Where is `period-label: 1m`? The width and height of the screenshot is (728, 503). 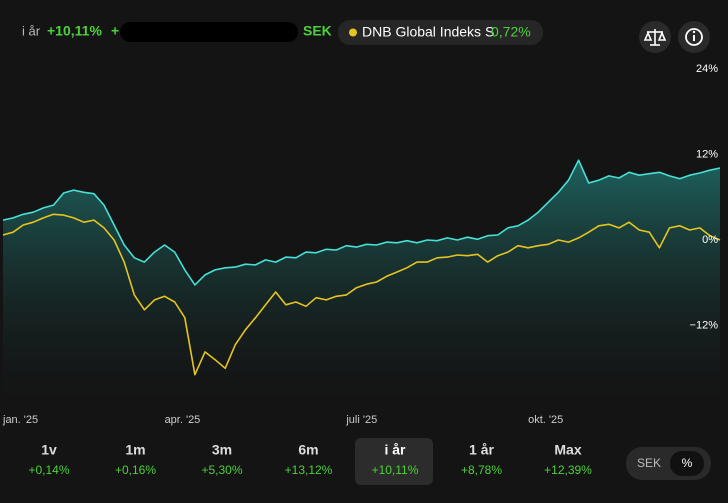 period-label: 1m is located at coordinates (135, 450).